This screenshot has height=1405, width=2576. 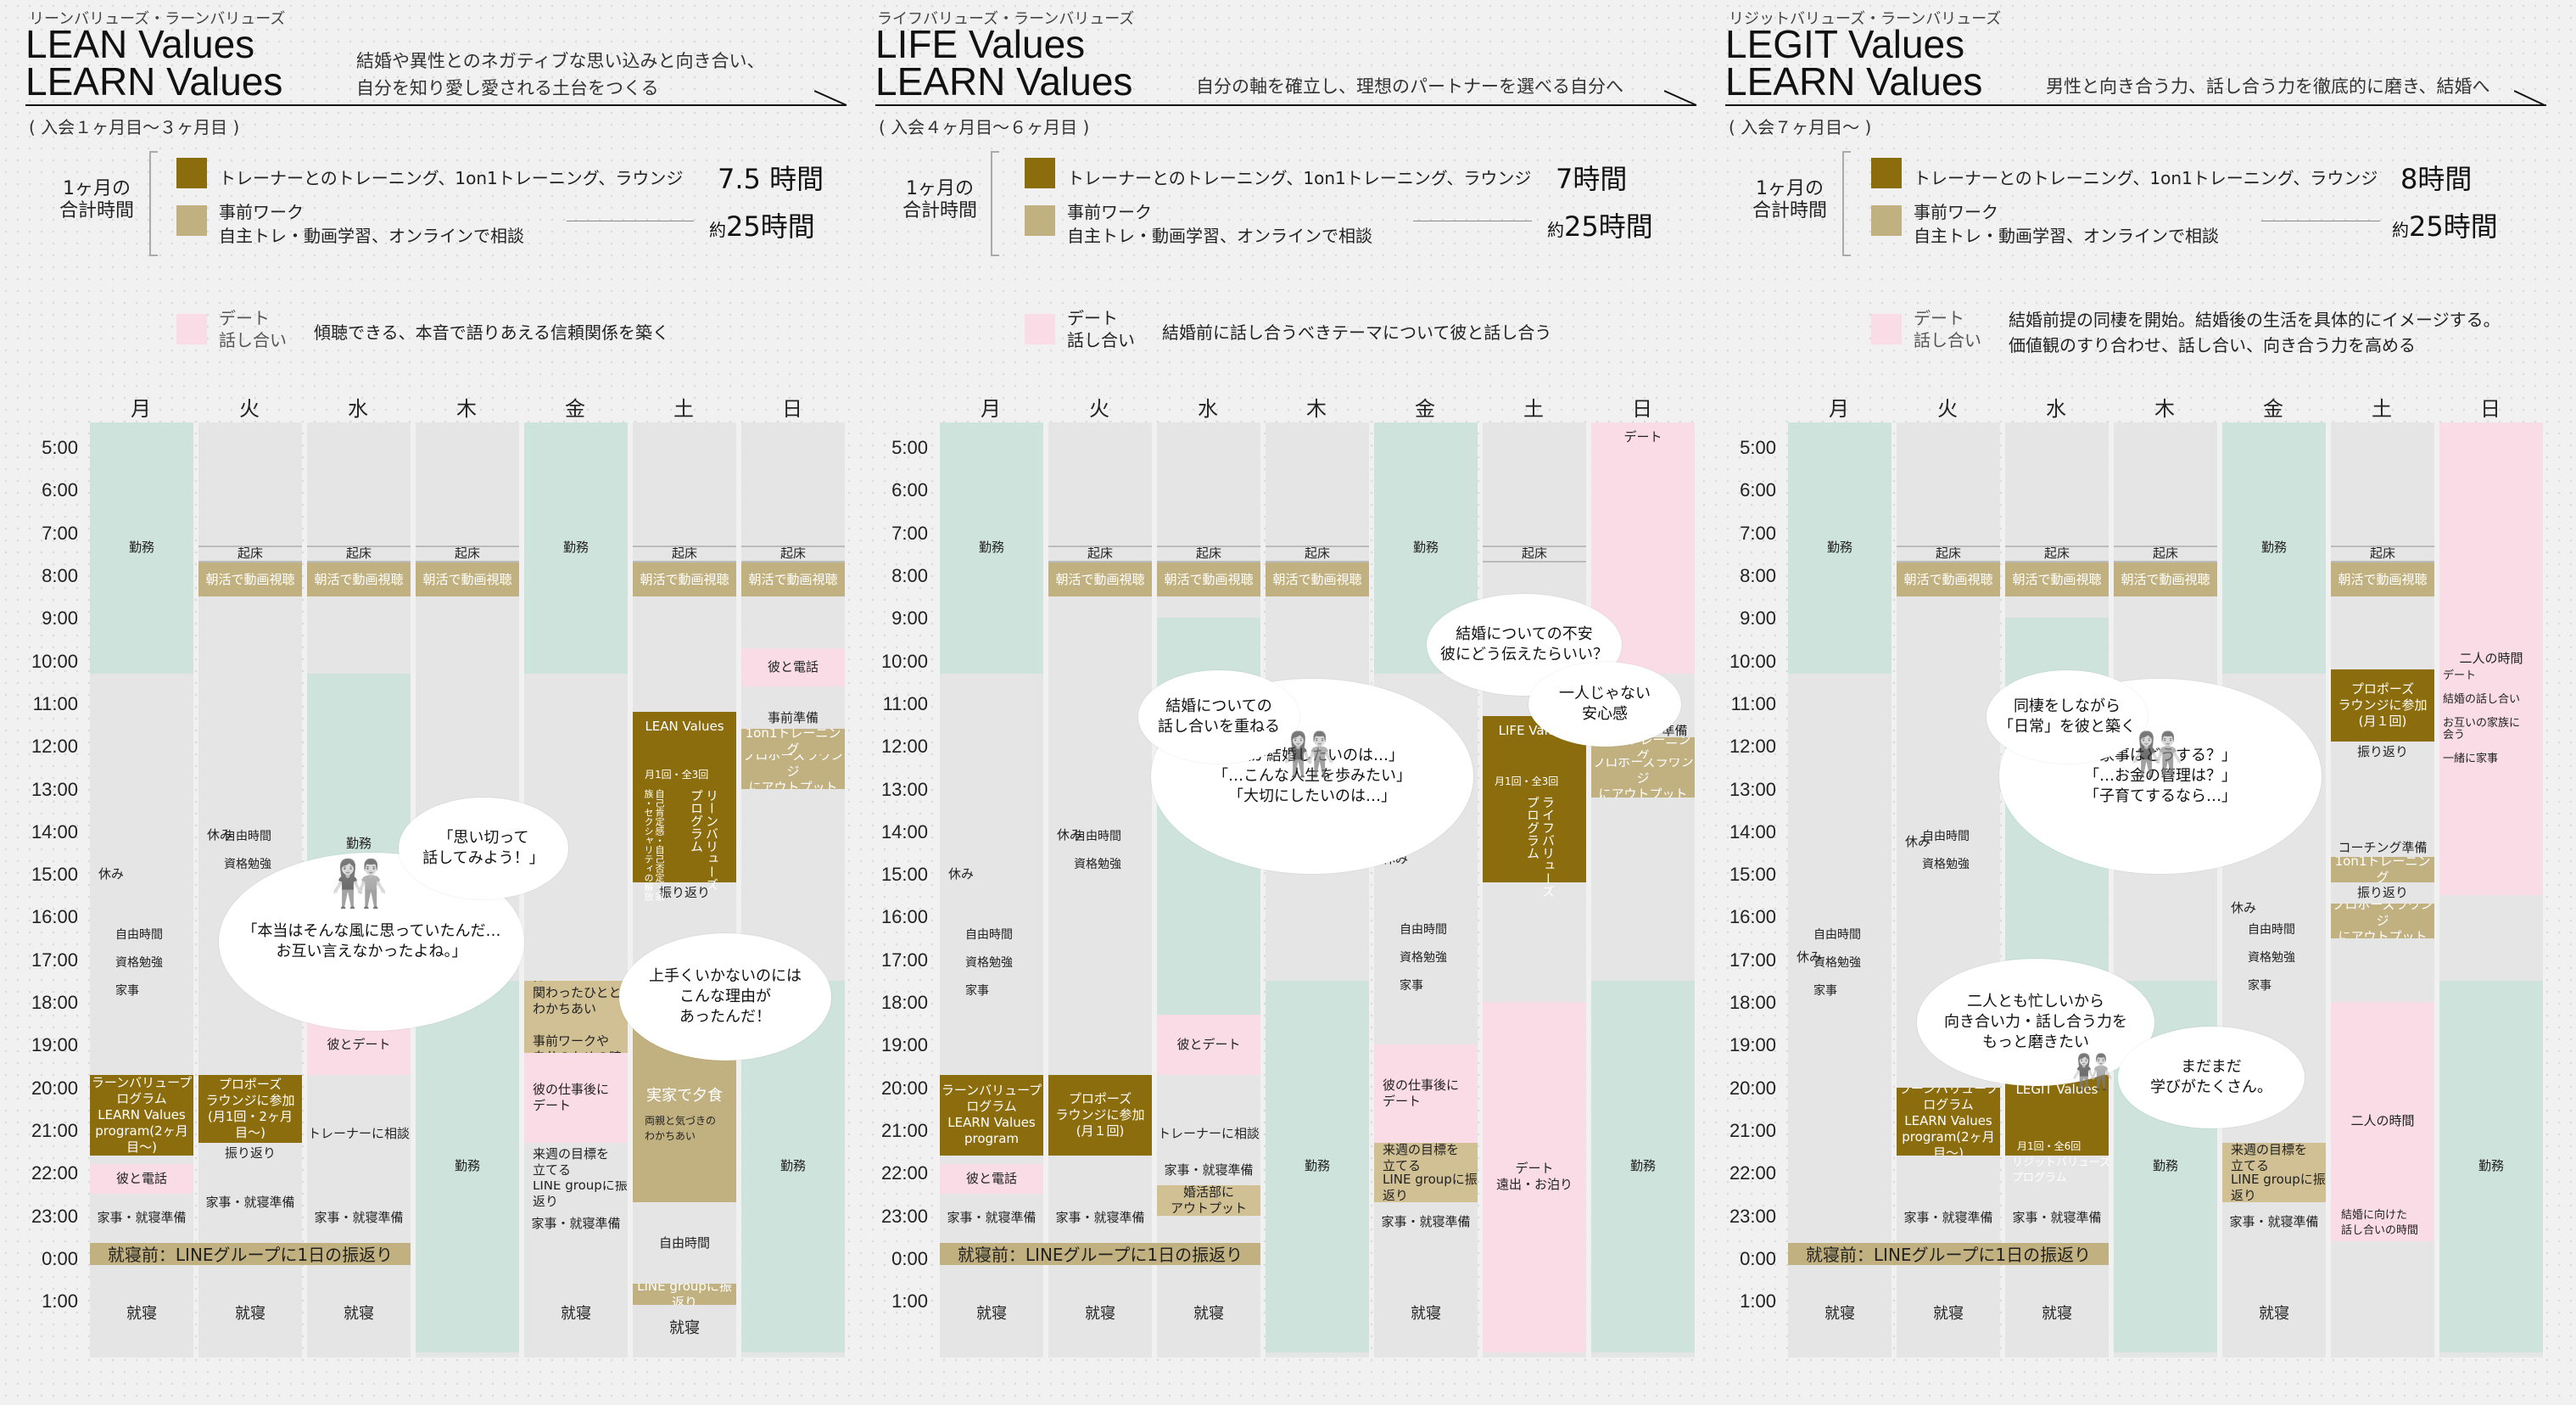 What do you see at coordinates (684, 893) in the screenshot?
I see `schedule-block: 振り返り` at bounding box center [684, 893].